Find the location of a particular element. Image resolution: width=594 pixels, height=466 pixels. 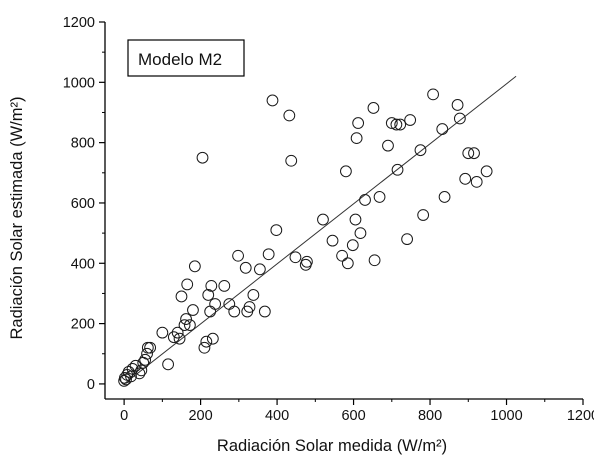

x-tick-label: 600 is located at coordinates (353, 416).